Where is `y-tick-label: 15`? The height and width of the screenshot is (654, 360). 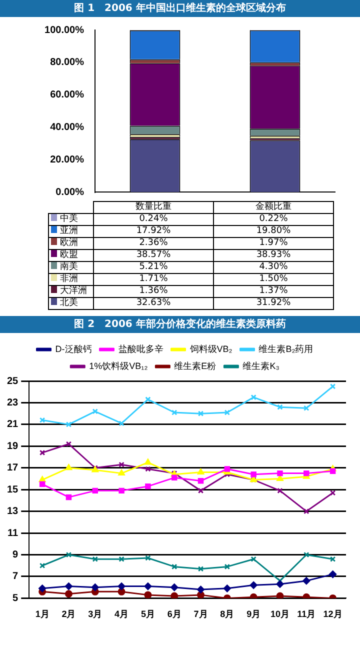
y-tick-label: 15 is located at coordinates (13, 490).